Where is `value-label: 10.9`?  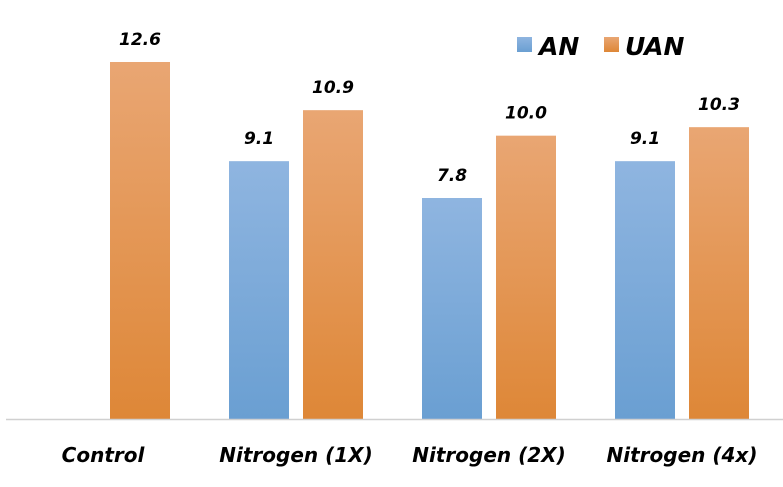 value-label: 10.9 is located at coordinates (333, 88).